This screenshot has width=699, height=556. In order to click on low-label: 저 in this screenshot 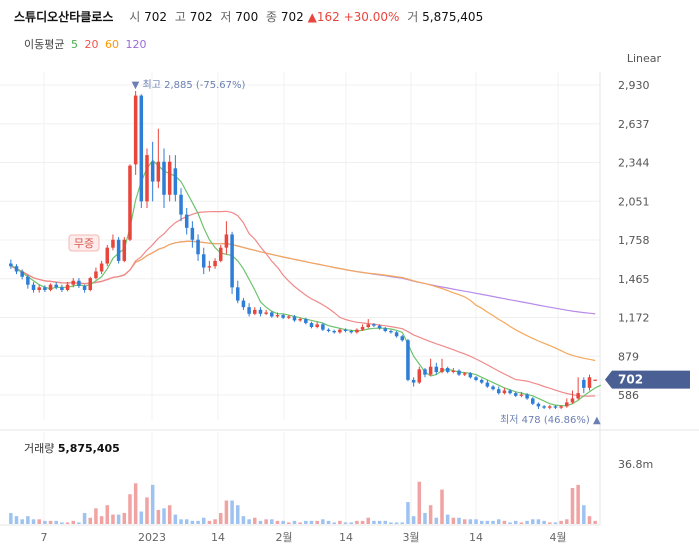, I will do `click(226, 17)`.